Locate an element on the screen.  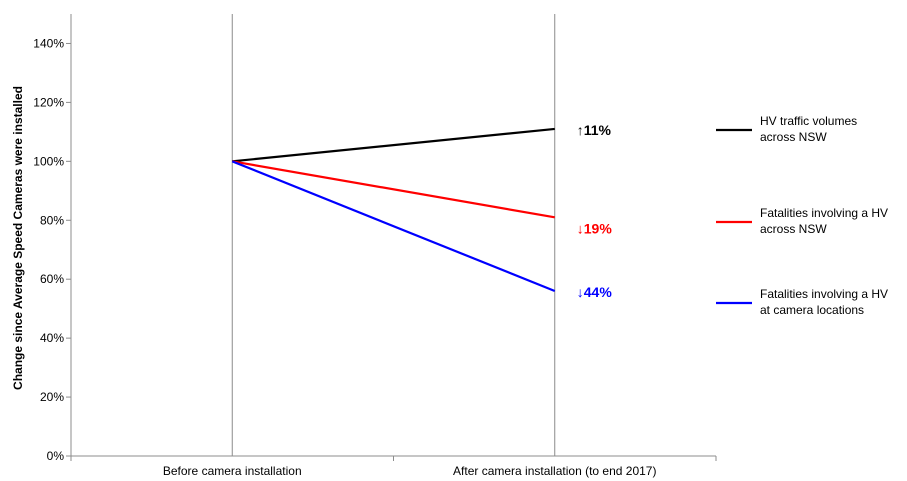
legend-label: Fatalities involving a HV across NSW is located at coordinates (824, 221).